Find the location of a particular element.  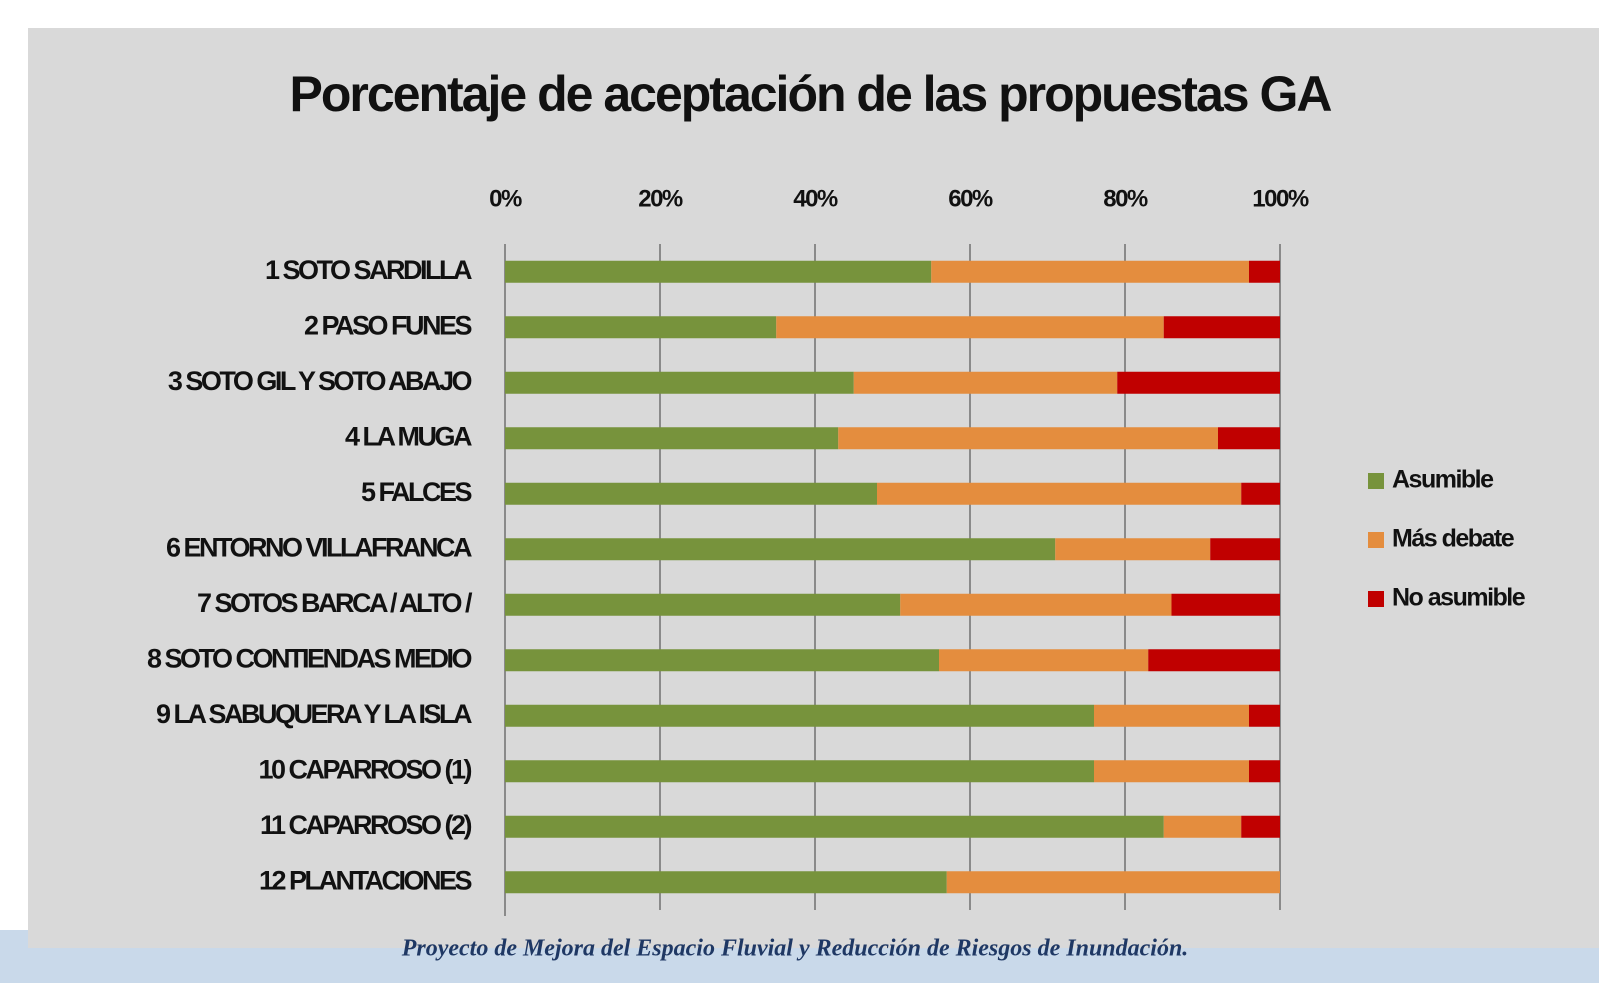

y-tick-label: 6 ENTORNO VILLAFRANCA is located at coordinates (319, 547).